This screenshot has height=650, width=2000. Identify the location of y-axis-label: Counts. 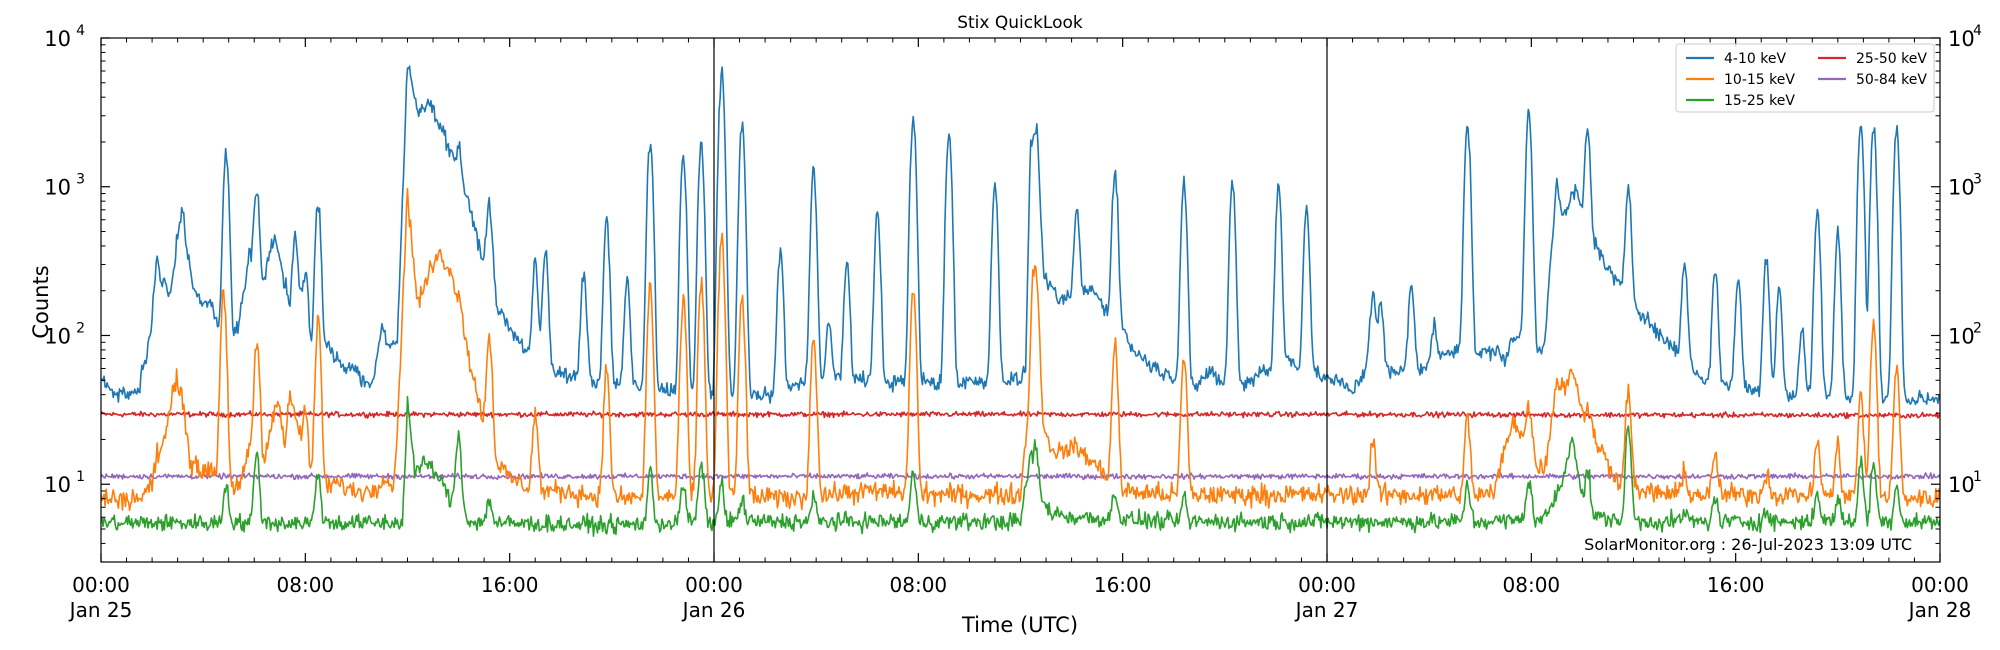
(41, 301).